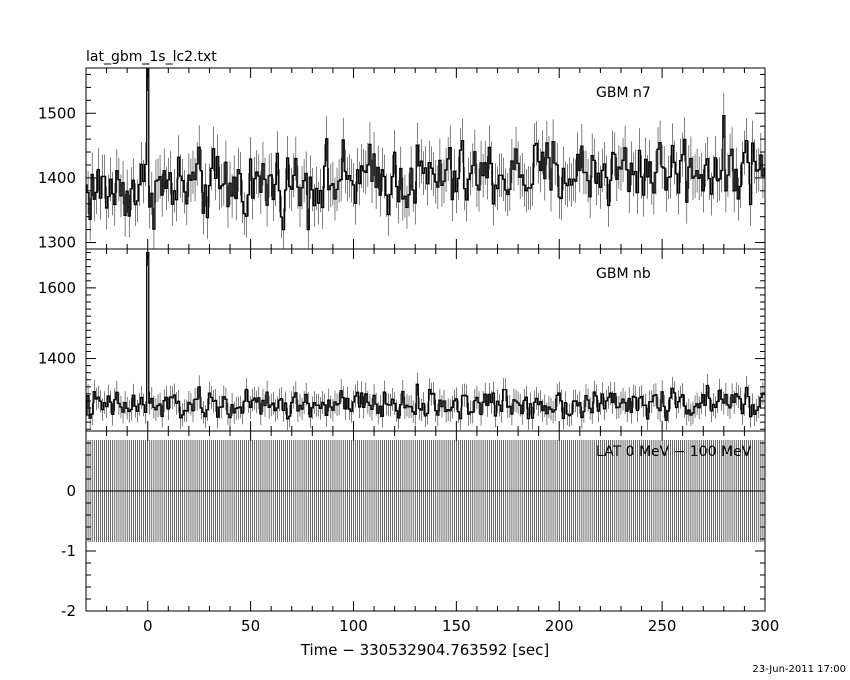 The image size is (850, 680). What do you see at coordinates (765, 626) in the screenshot?
I see `x-tick-label: 300` at bounding box center [765, 626].